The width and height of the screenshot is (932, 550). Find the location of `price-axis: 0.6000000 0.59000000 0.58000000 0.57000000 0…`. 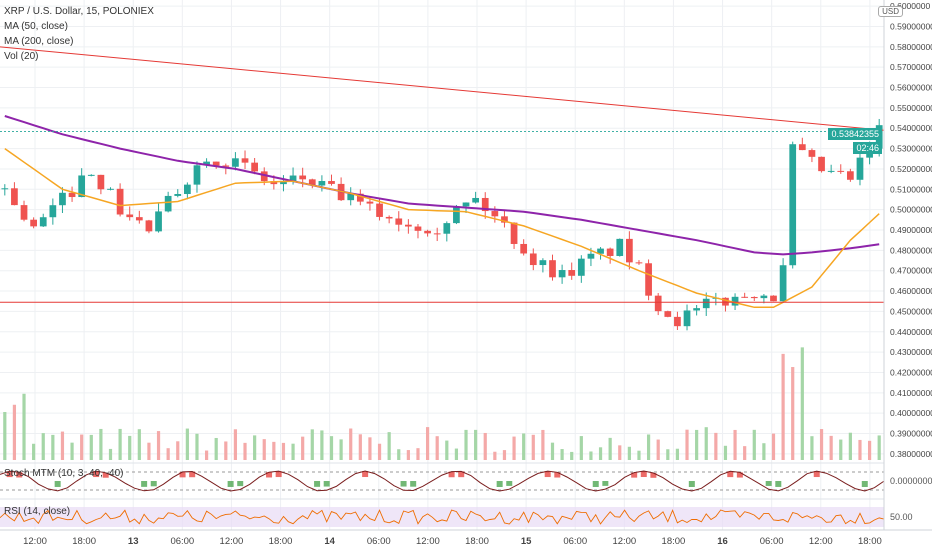

price-axis: 0.6000000 0.59000000 0.58000000 0.57000000 0… is located at coordinates (907, 265).